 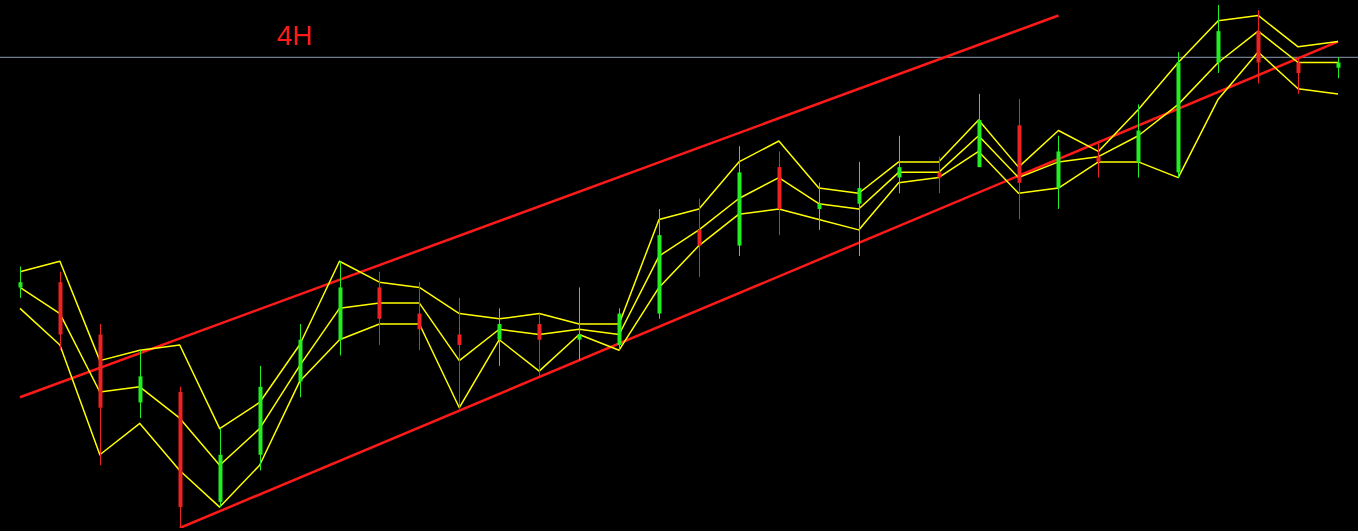 What do you see at coordinates (295, 36) in the screenshot?
I see `text: 4H` at bounding box center [295, 36].